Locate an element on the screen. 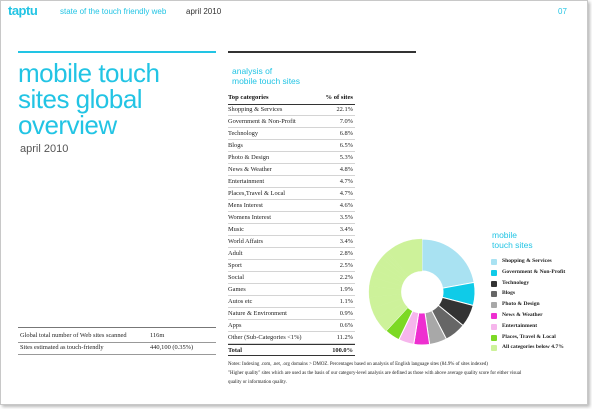 Image resolution: width=592 pixels, height=409 pixels. category-value: 4.6% is located at coordinates (346, 205).